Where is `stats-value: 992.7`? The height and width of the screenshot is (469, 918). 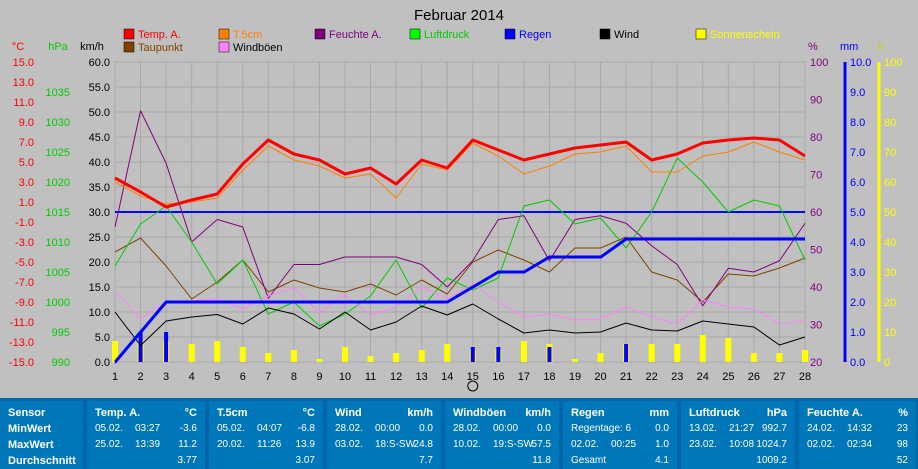 stats-value: 992.7 is located at coordinates (774, 428).